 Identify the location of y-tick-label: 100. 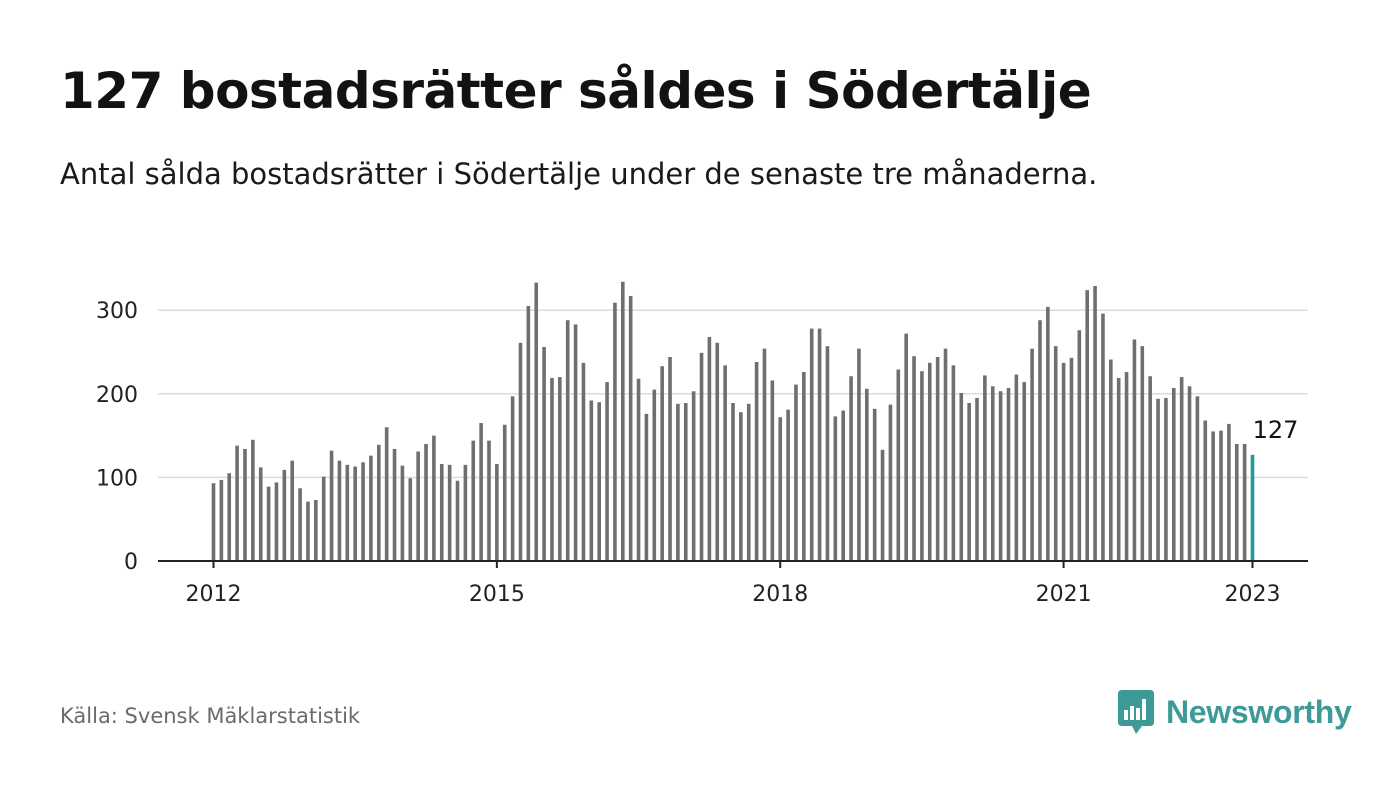
(117, 478).